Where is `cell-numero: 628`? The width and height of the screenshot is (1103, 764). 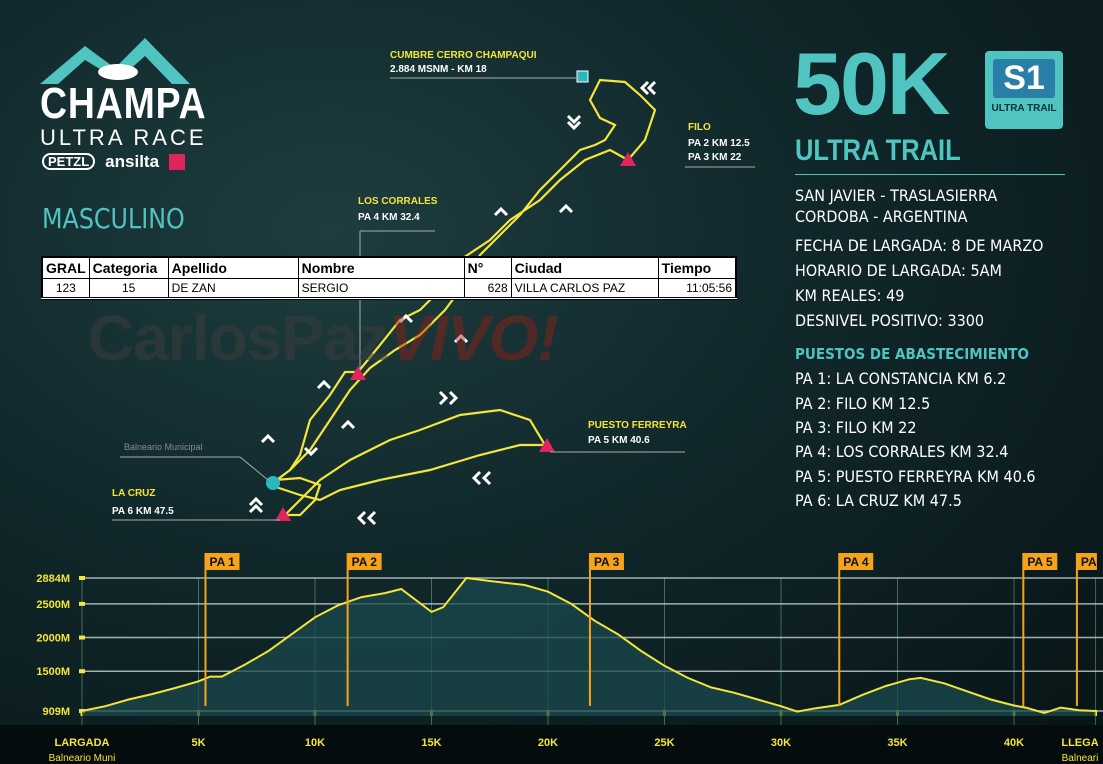
cell-numero: 628 is located at coordinates (487, 289).